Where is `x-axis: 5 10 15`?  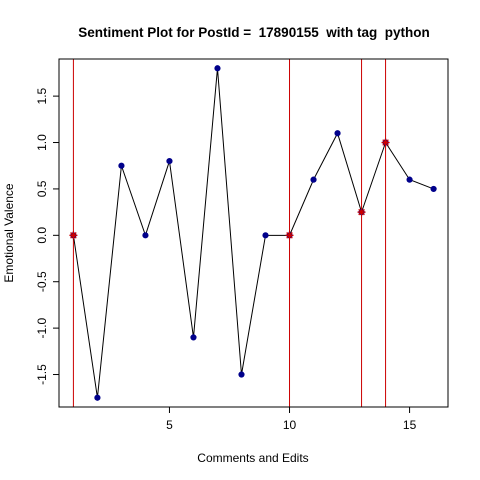
x-axis: 5 10 15 is located at coordinates (291, 419).